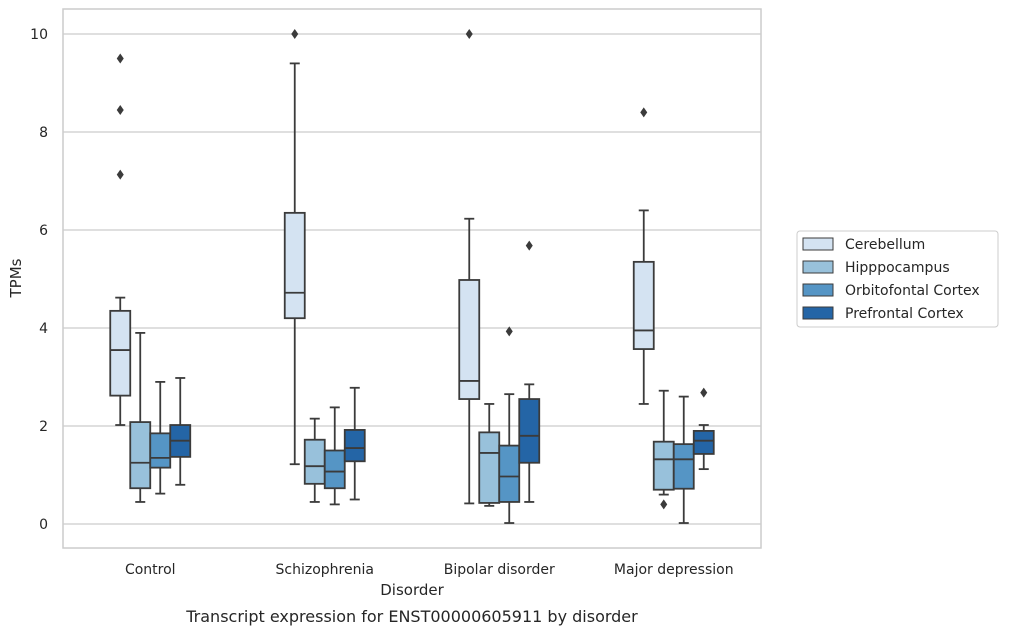 The height and width of the screenshot is (634, 1009). What do you see at coordinates (885, 245) in the screenshot?
I see `legend-label: Cerebellum` at bounding box center [885, 245].